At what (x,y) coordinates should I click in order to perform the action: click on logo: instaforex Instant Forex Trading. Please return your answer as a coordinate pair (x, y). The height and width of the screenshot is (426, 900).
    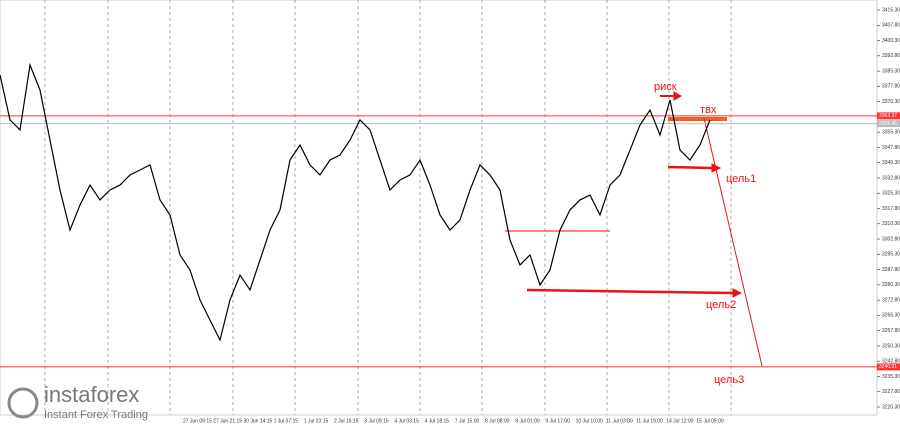
    Looking at the image, I should click on (77, 401).